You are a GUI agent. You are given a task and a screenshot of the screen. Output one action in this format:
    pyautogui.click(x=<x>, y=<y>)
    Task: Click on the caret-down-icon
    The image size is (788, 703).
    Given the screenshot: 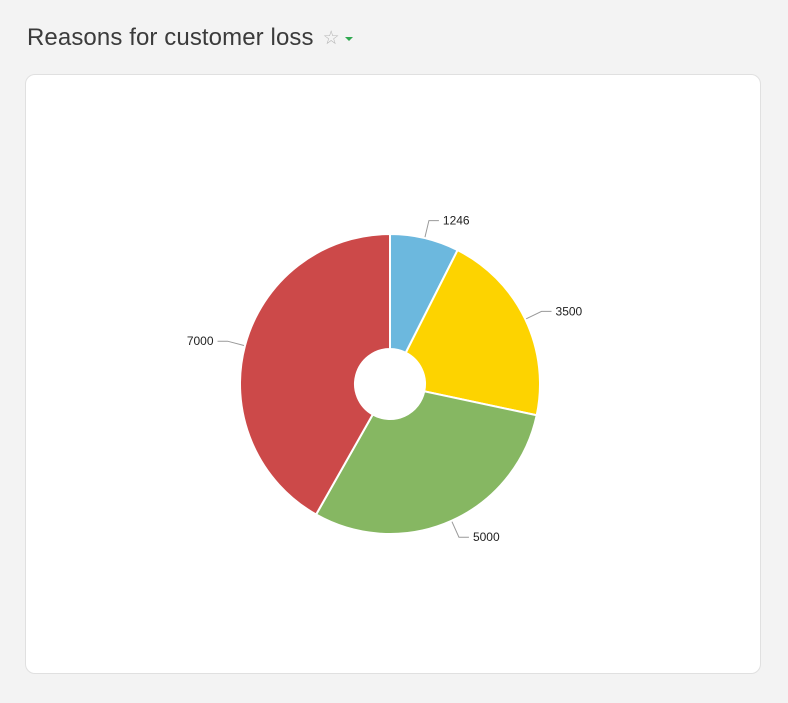 What is the action you would take?
    pyautogui.click(x=348, y=39)
    